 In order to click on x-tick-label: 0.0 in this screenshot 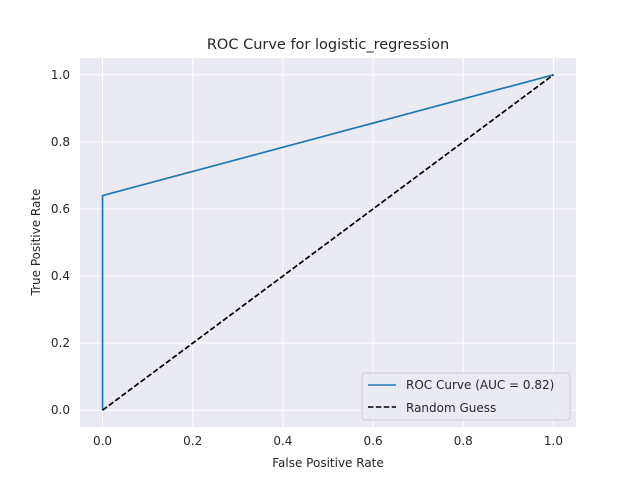, I will do `click(102, 441)`.